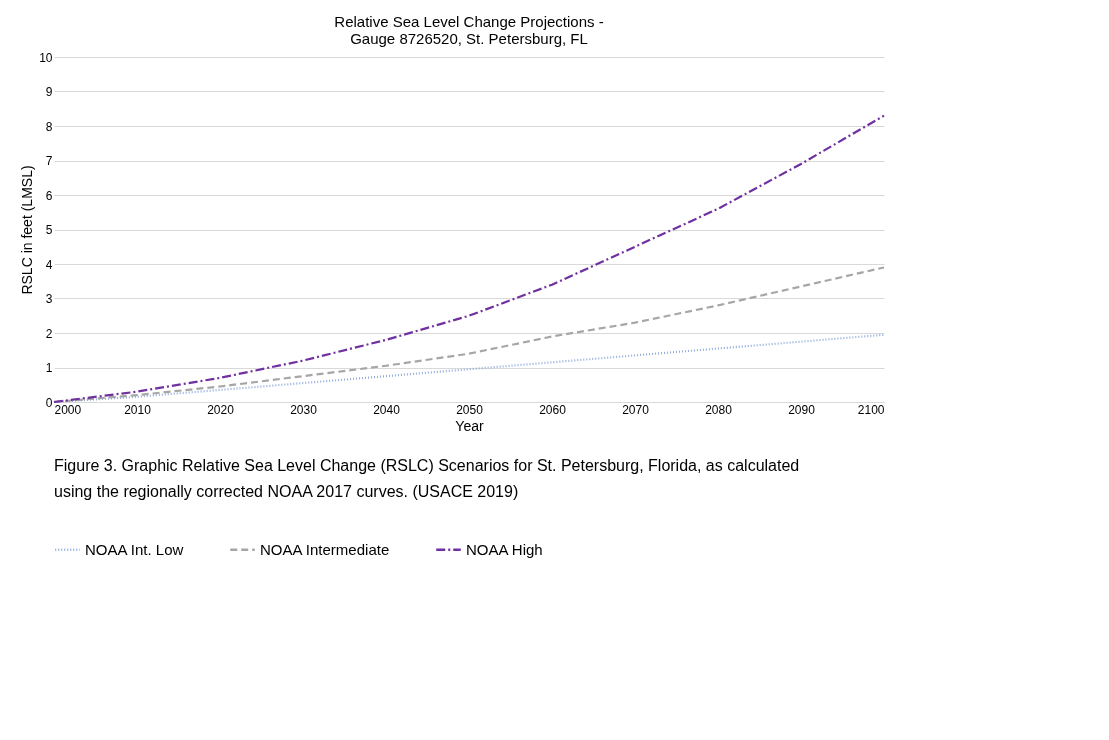 Image resolution: width=1109 pixels, height=740 pixels. What do you see at coordinates (719, 409) in the screenshot?
I see `x-tick-label: 2080` at bounding box center [719, 409].